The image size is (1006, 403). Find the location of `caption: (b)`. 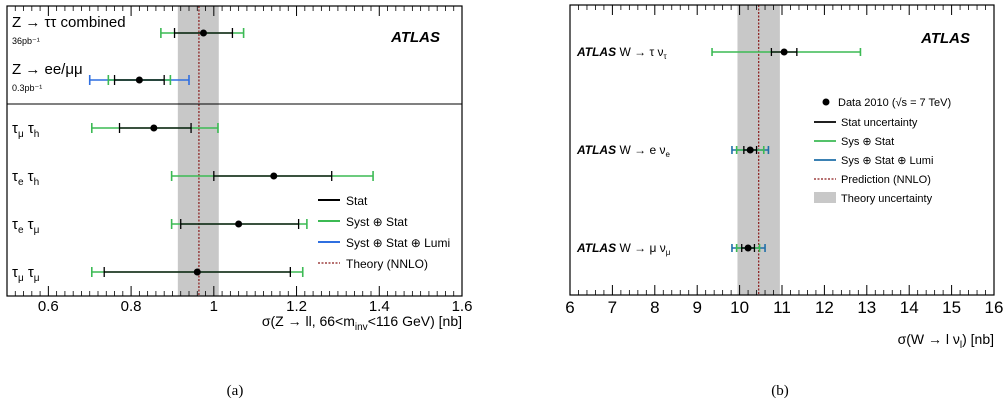

caption: (b) is located at coordinates (780, 391).